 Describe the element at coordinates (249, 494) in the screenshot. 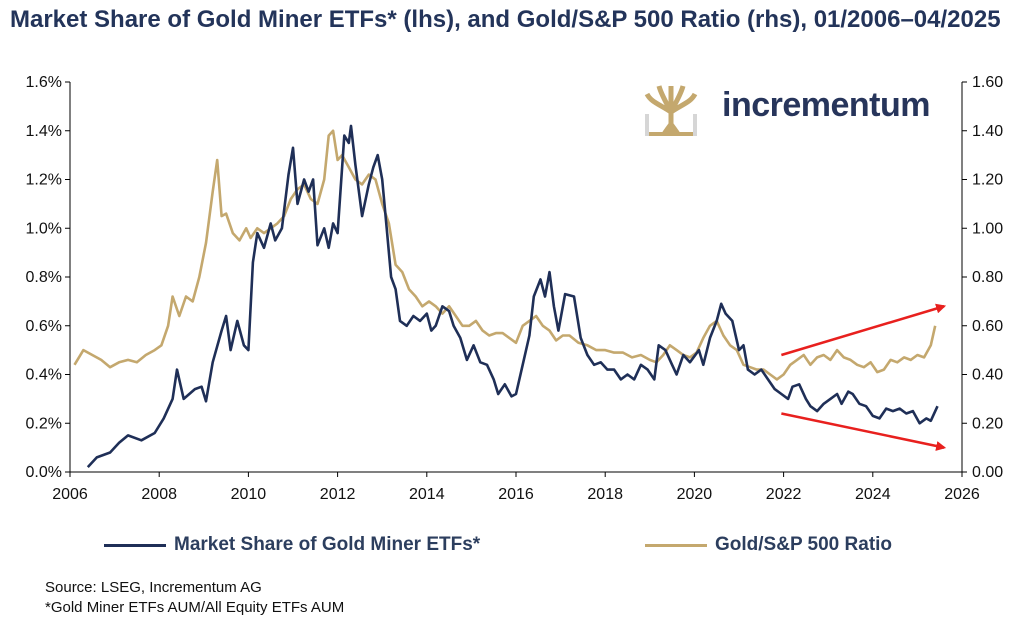

I see `x-tick-label: 2010` at that location.